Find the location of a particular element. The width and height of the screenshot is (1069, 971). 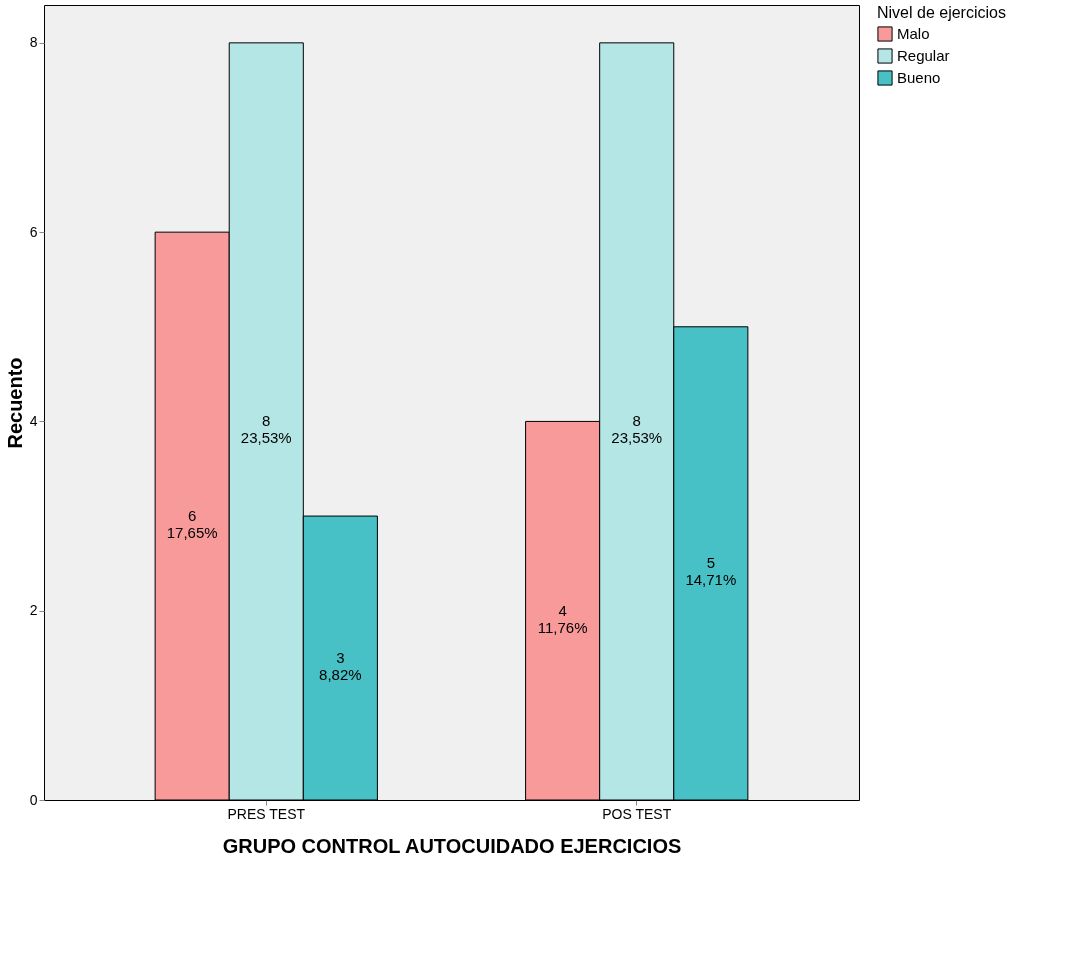

data-label: 4 11,76% is located at coordinates (562, 618).